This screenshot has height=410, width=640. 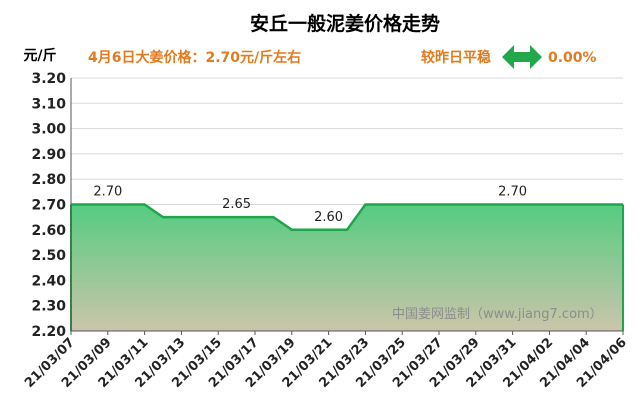 What do you see at coordinates (497, 314) in the screenshot?
I see `watermark: 中国姜网监制（www.jiang7.com）` at bounding box center [497, 314].